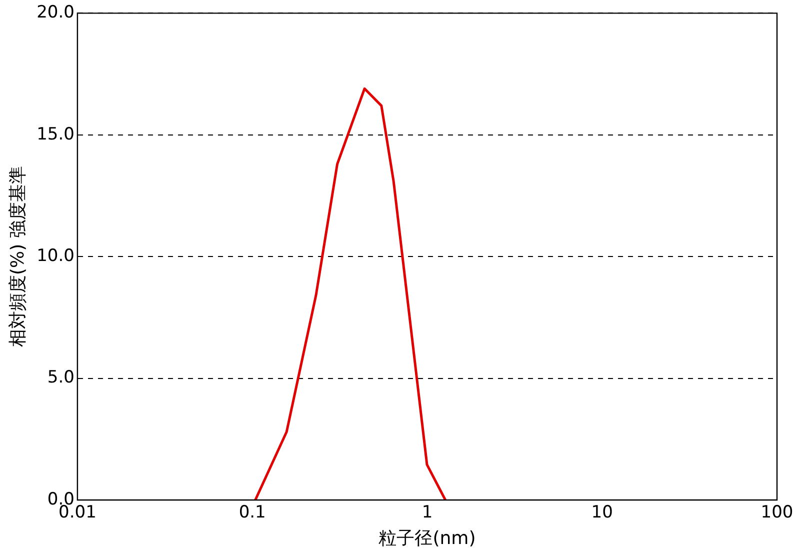 The image size is (801, 558). What do you see at coordinates (777, 512) in the screenshot?
I see `x-tick-label: 100` at bounding box center [777, 512].